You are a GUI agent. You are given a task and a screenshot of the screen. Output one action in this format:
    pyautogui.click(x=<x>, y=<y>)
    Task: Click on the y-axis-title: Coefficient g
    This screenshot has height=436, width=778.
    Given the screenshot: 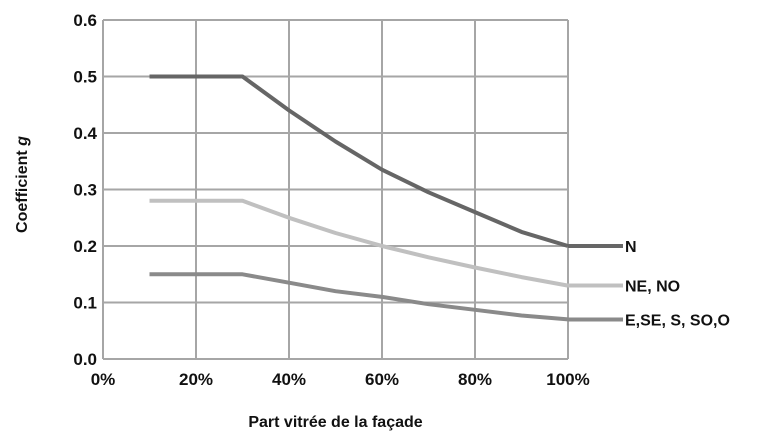 What is the action you would take?
    pyautogui.click(x=22, y=184)
    